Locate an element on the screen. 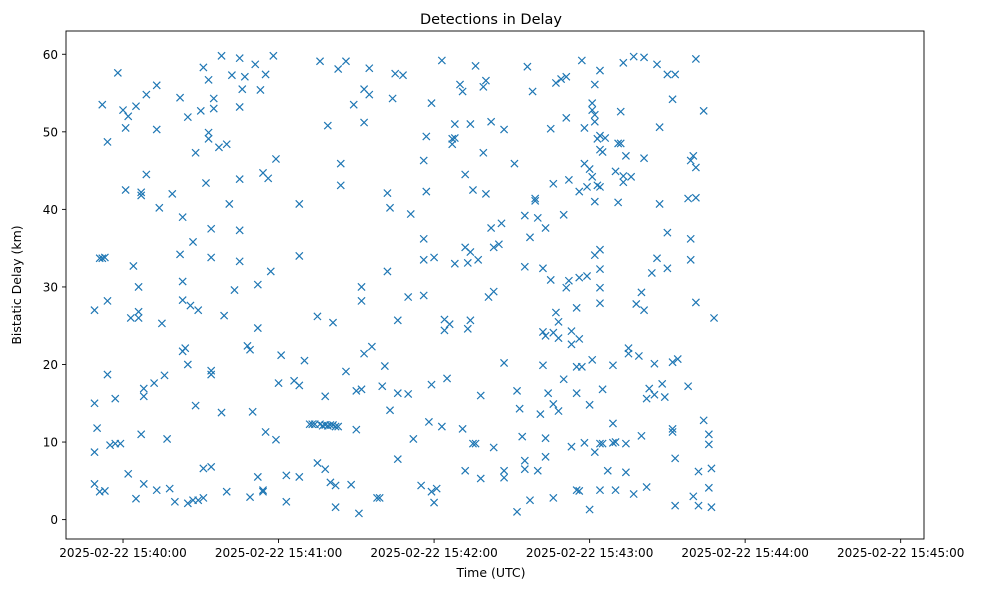  y-tick-label: 20 is located at coordinates (50, 365).